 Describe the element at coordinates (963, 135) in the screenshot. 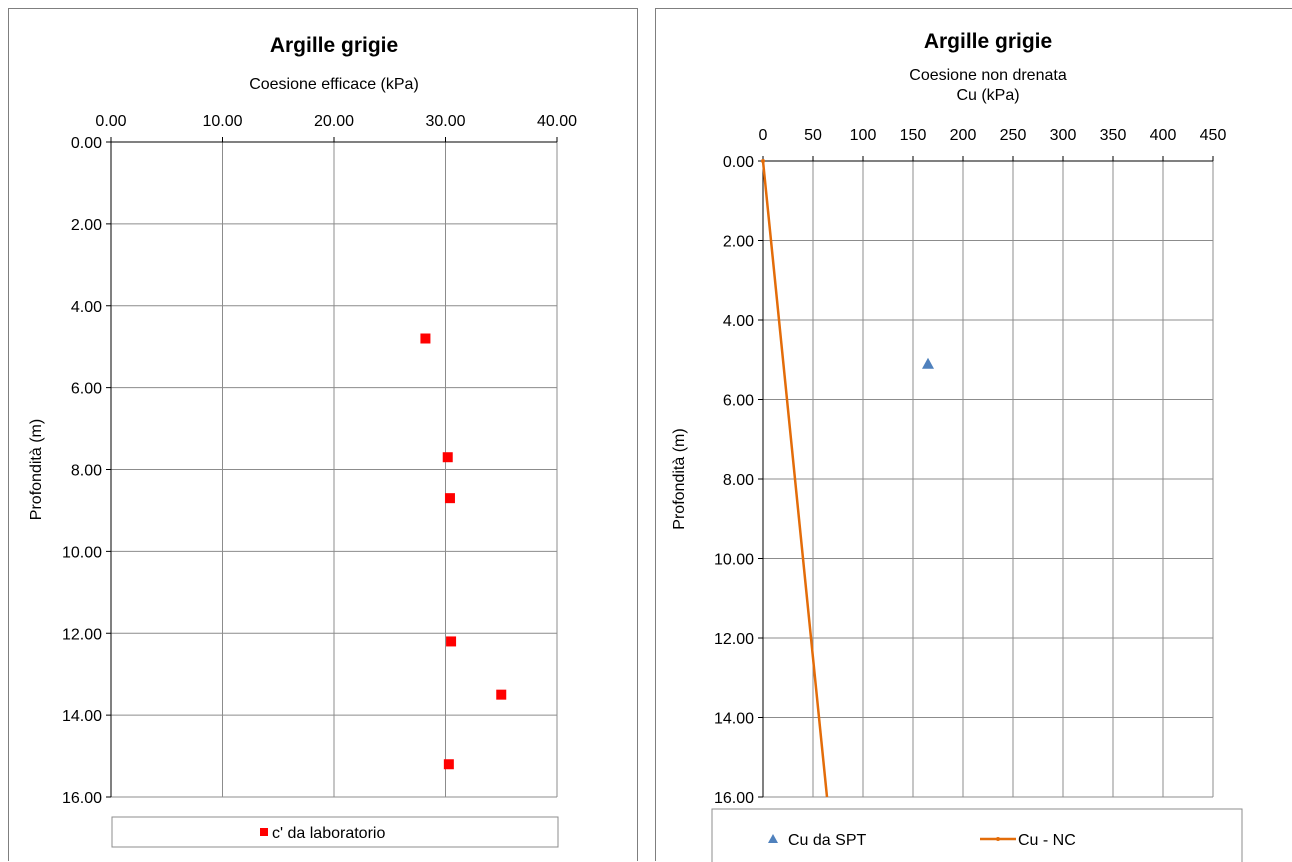

I see `x-tick-label: 200` at that location.